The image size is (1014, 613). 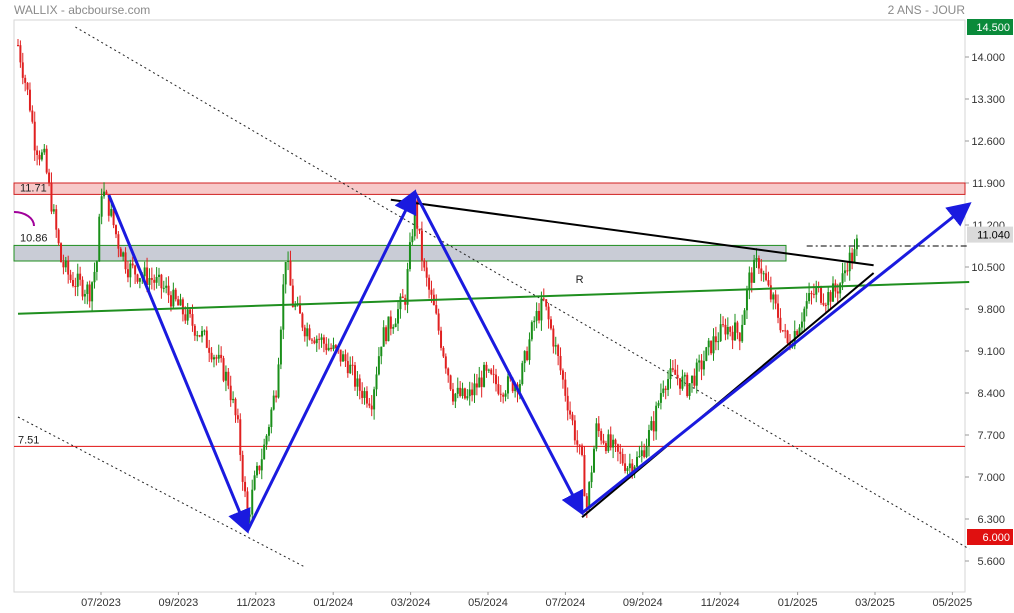 What do you see at coordinates (33, 188) in the screenshot?
I see `resistance-zone-label: 11.71` at bounding box center [33, 188].